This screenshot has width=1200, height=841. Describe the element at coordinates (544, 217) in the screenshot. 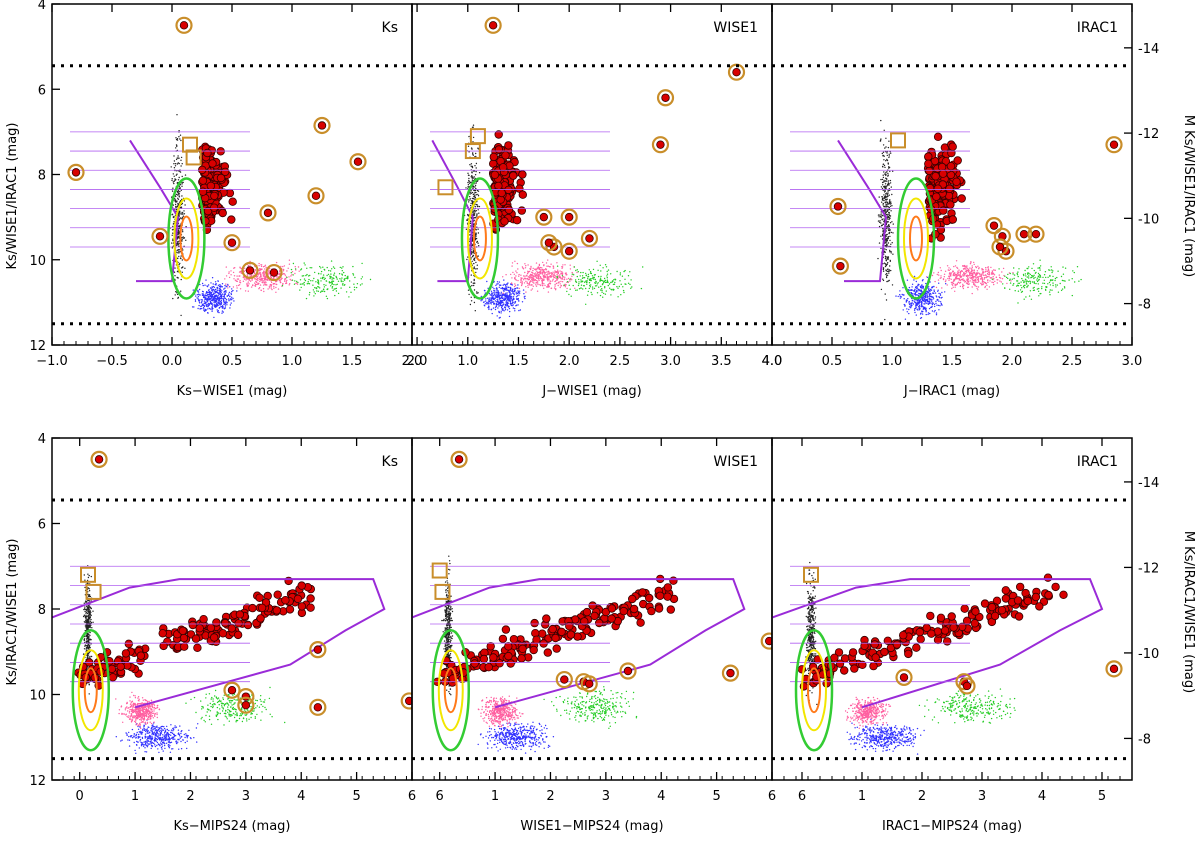

I see `highlight-point` at that location.